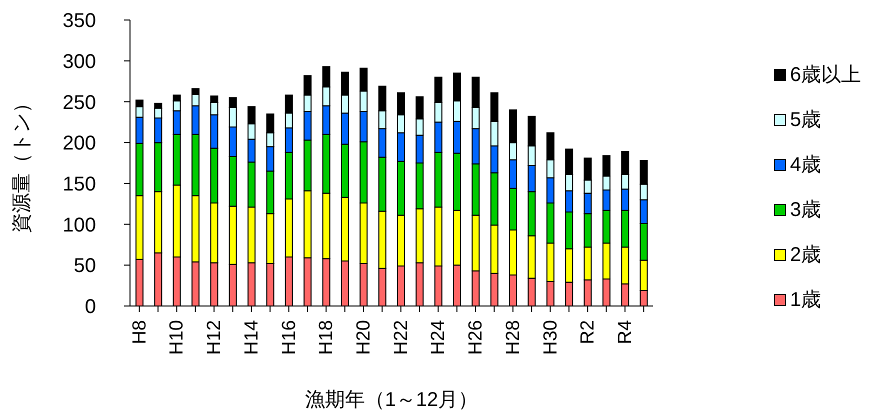 This screenshot has height=416, width=885. I want to click on y-tick-label: 150, so click(79, 185).